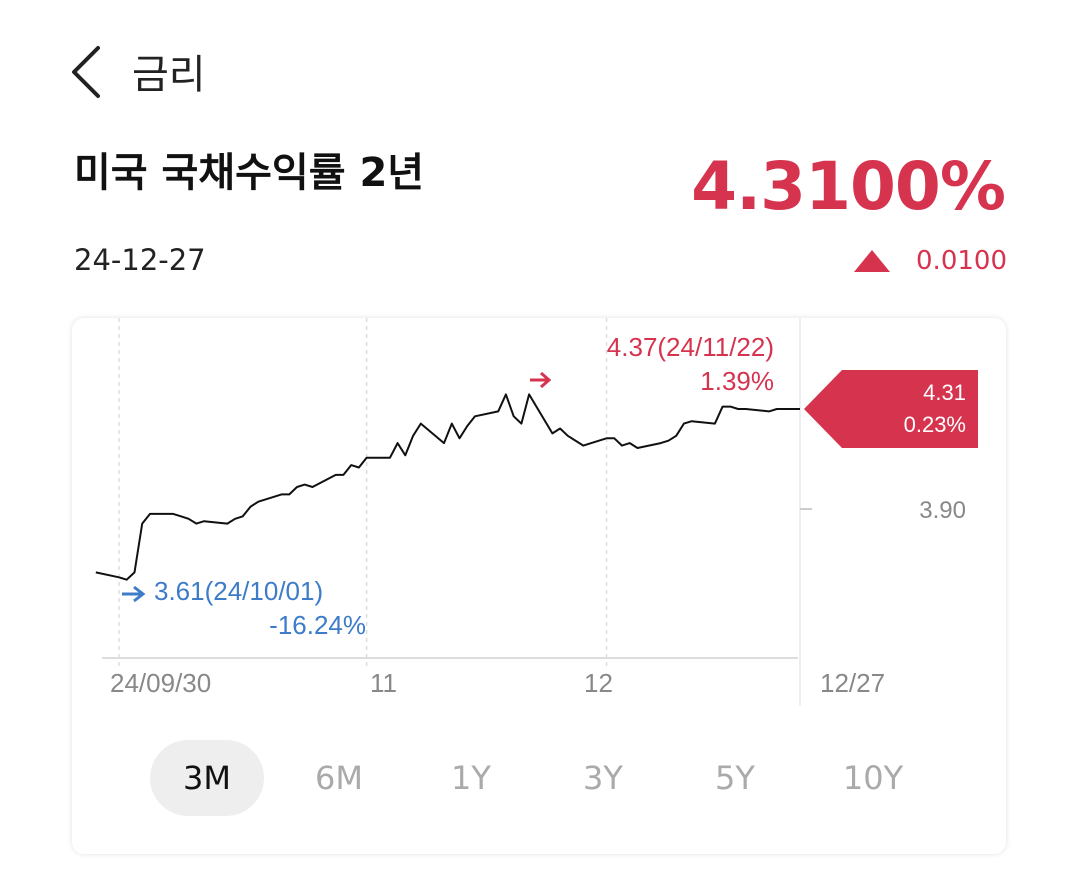 The image size is (1079, 882). What do you see at coordinates (244, 608) in the screenshot?
I see `min-annotation: 3.61(24/10/01) -16.24%` at bounding box center [244, 608].